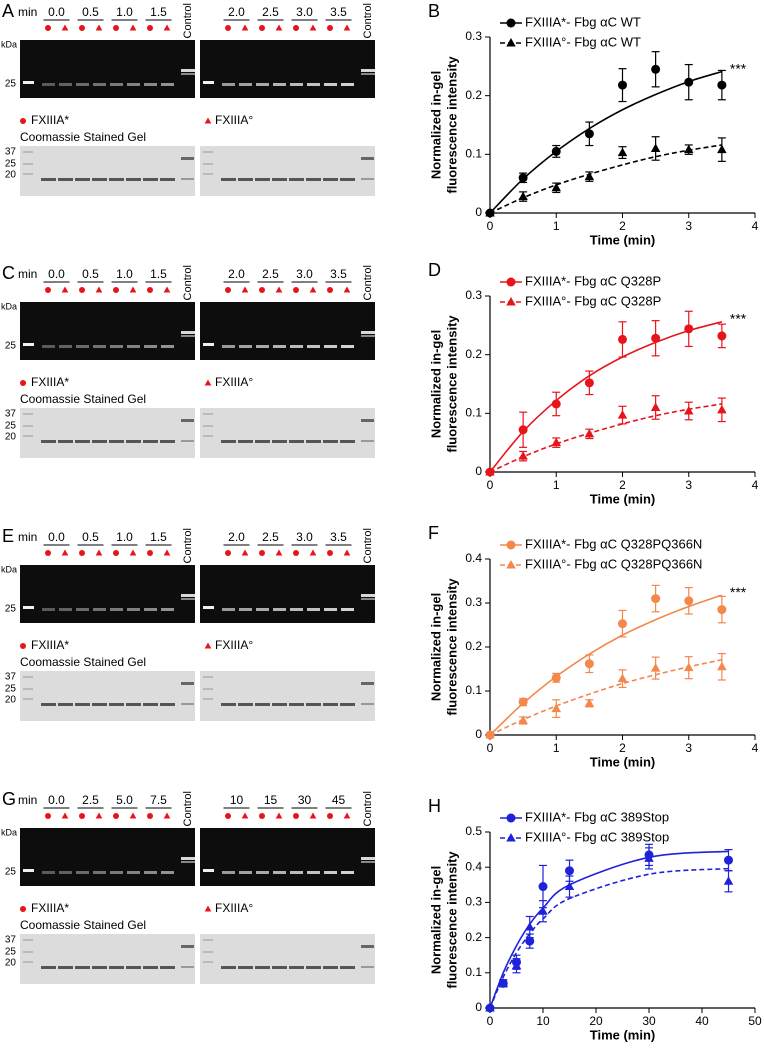 The height and width of the screenshot is (1050, 764). Describe the element at coordinates (478, 1007) in the screenshot. I see `y-tick-label: 0` at that location.